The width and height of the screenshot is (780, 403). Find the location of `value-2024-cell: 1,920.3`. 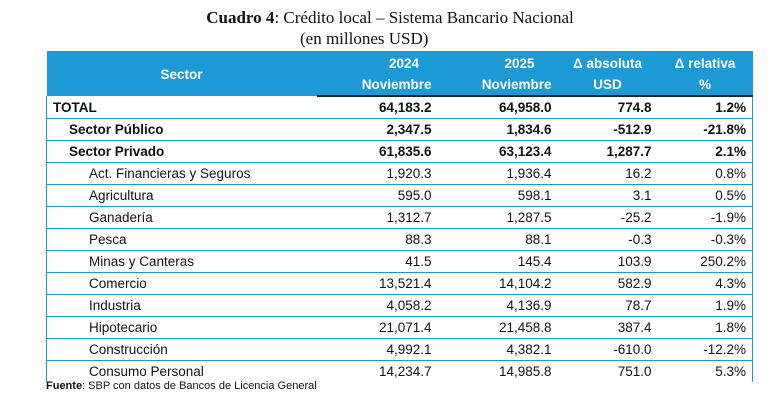

value-2024-cell: 1,920.3 is located at coordinates (377, 173).